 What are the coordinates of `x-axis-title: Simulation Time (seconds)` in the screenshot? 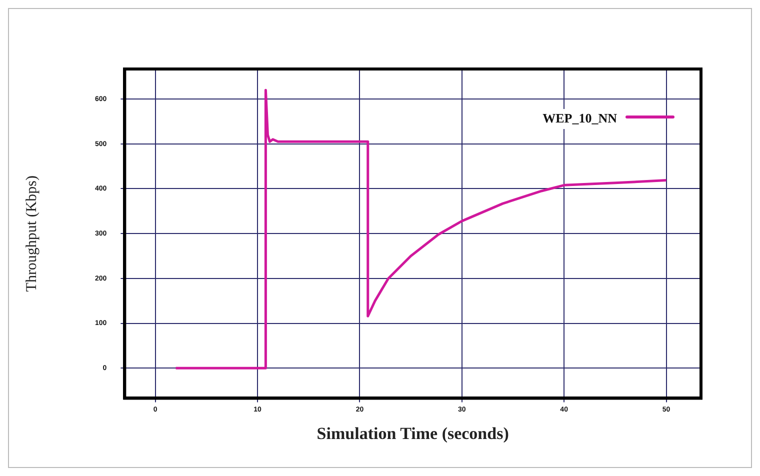 It's located at (412, 434).